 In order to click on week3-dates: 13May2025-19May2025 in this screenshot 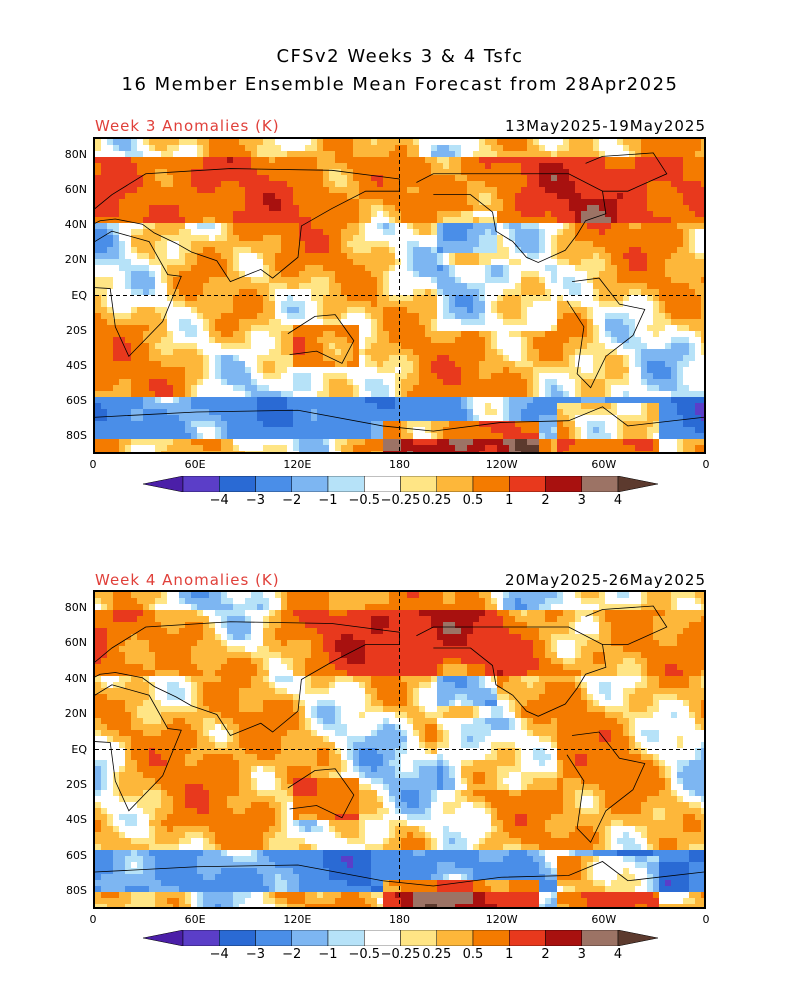, I will do `click(605, 126)`.